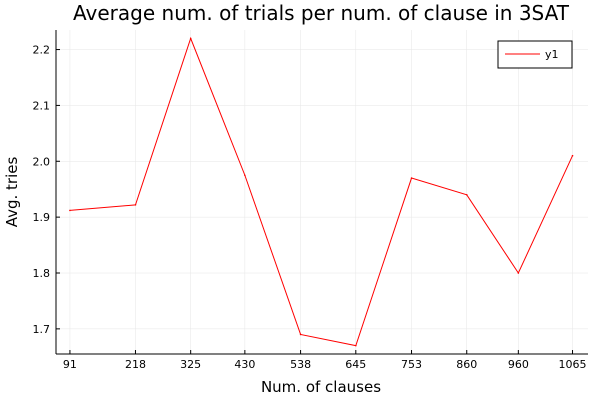  I want to click on y-axis-label: Avg. tries, so click(12, 192).